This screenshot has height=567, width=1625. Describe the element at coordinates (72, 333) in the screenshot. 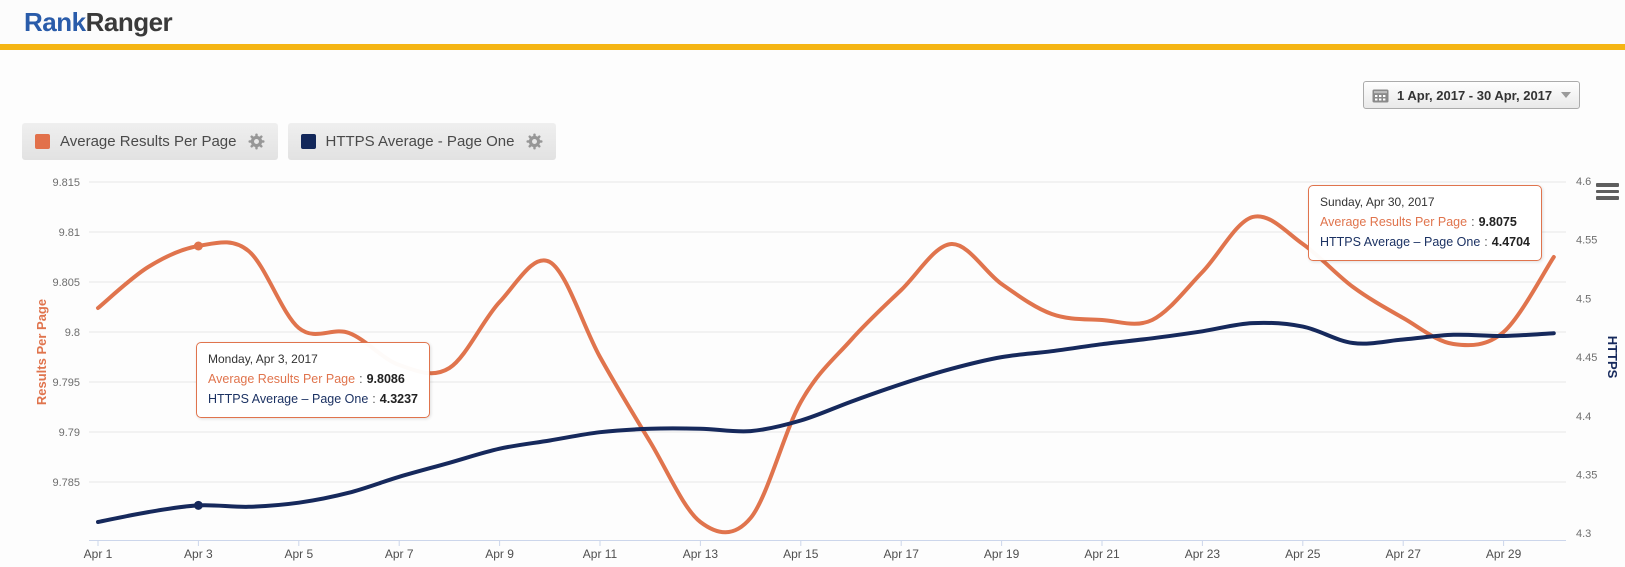

I see `left-axis-tick-label: 9.8` at that location.